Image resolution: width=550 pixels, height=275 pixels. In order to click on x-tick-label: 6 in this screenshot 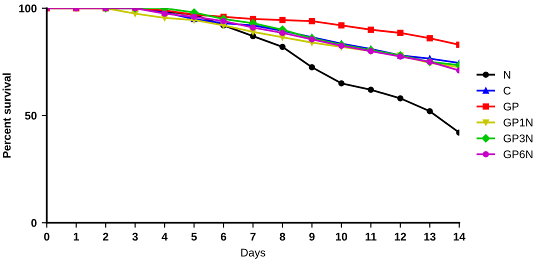, I will do `click(223, 236)`.